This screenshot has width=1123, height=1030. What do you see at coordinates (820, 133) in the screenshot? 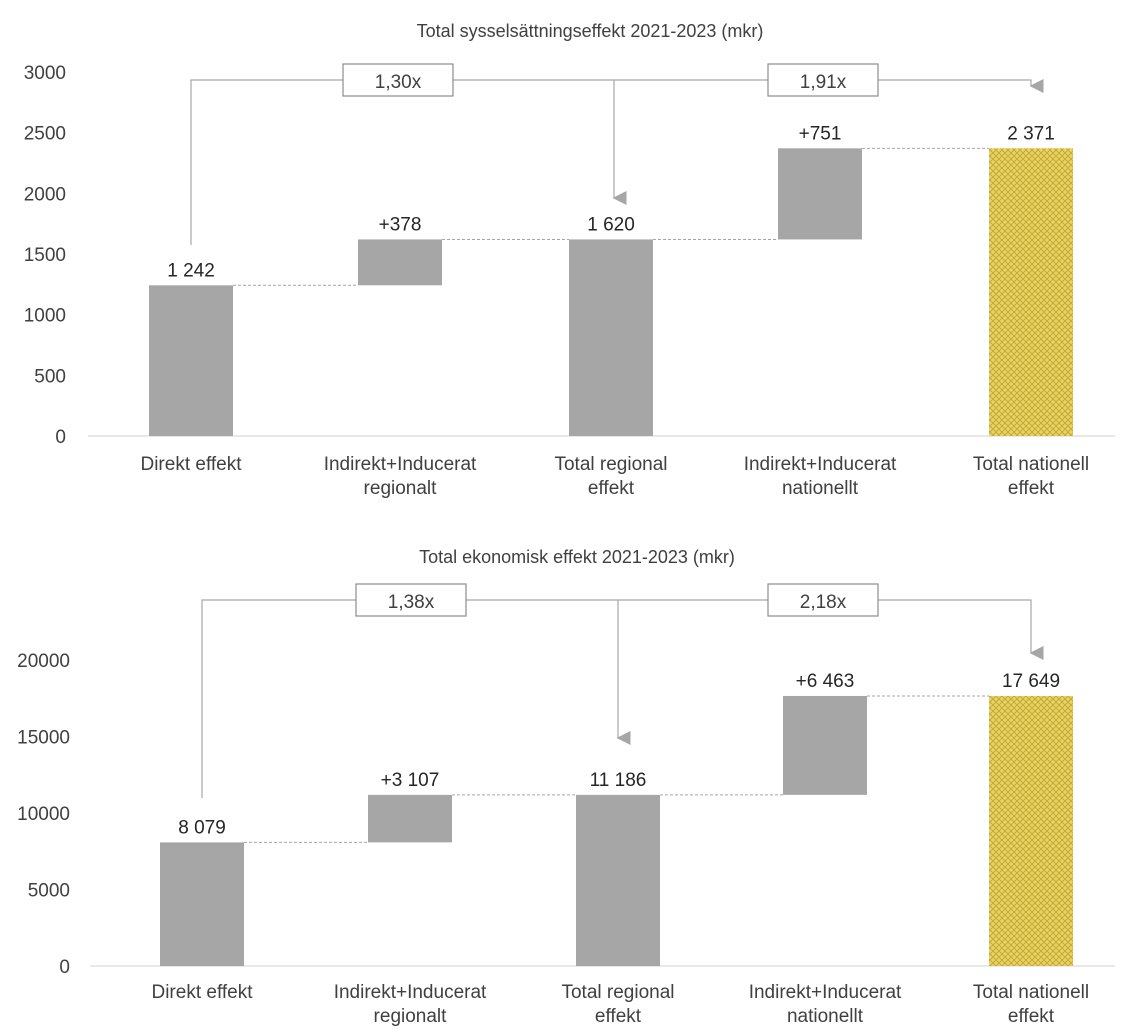
I see `data-label: +751` at bounding box center [820, 133].